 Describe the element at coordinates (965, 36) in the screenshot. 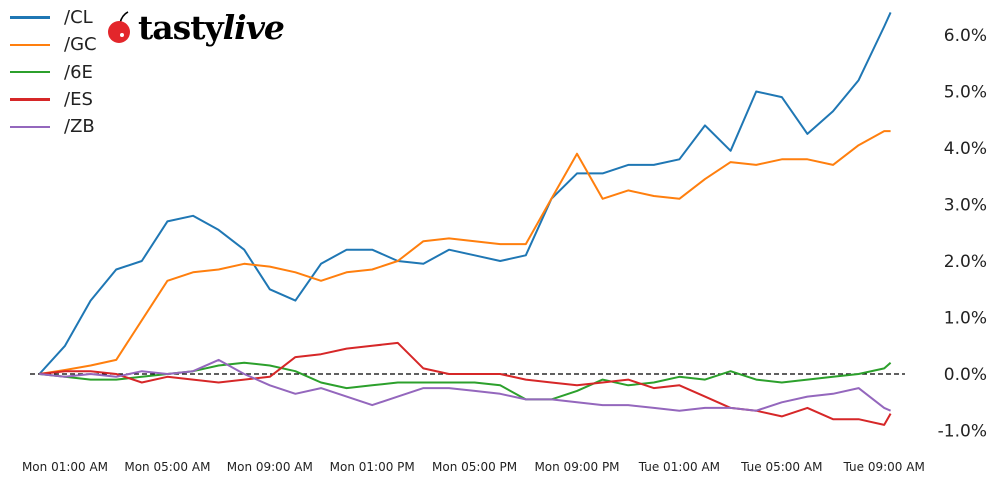

I see `y-tick-label: 6.0%` at that location.